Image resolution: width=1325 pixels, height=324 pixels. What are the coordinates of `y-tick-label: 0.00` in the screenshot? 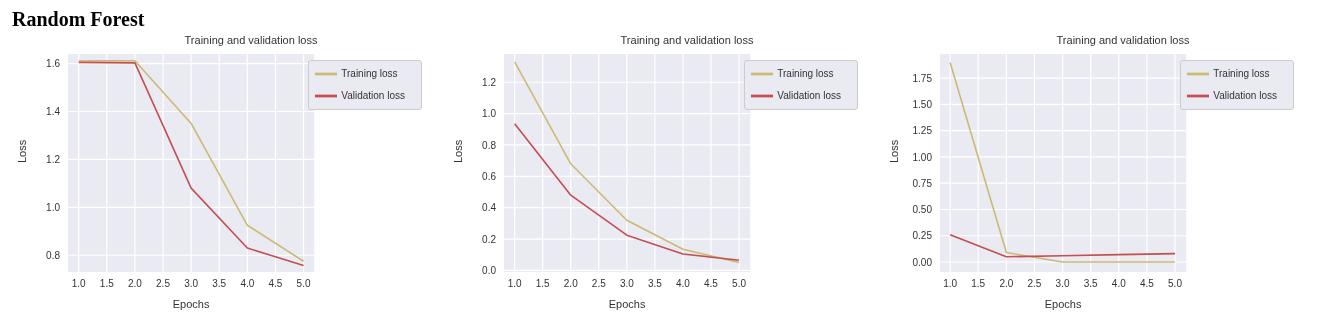 It's located at (922, 262).